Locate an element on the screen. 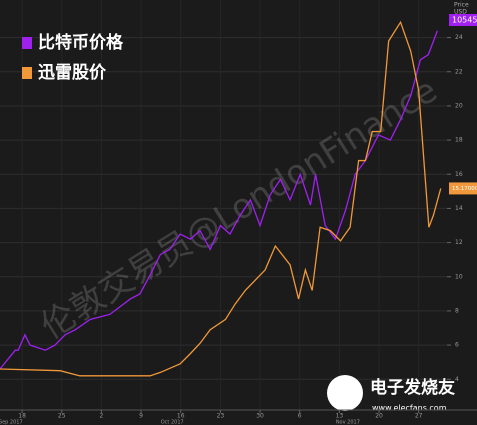 This screenshot has height=425, width=477. x-tick-label: 13 is located at coordinates (340, 416).